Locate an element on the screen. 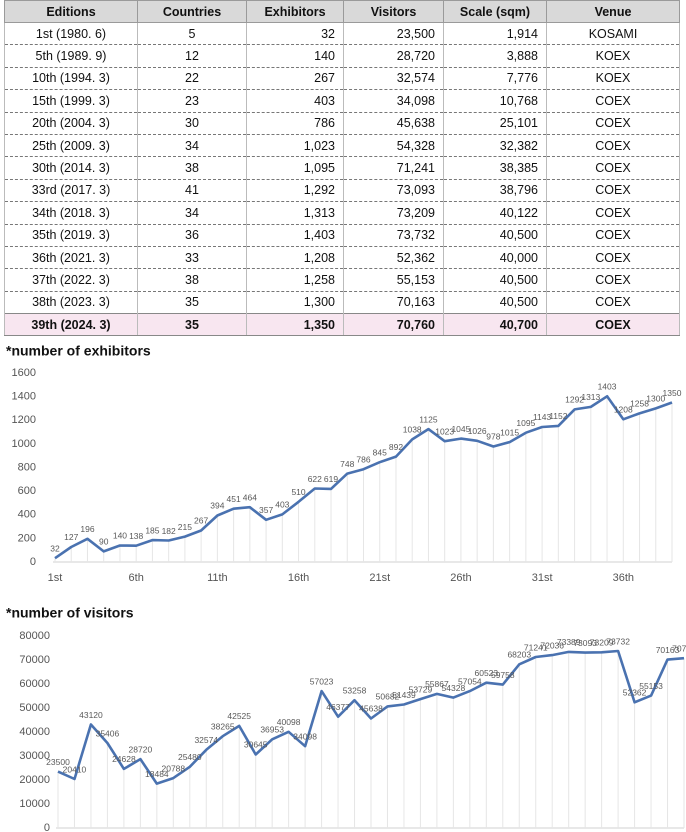  data-label: 70760 is located at coordinates (679, 648).